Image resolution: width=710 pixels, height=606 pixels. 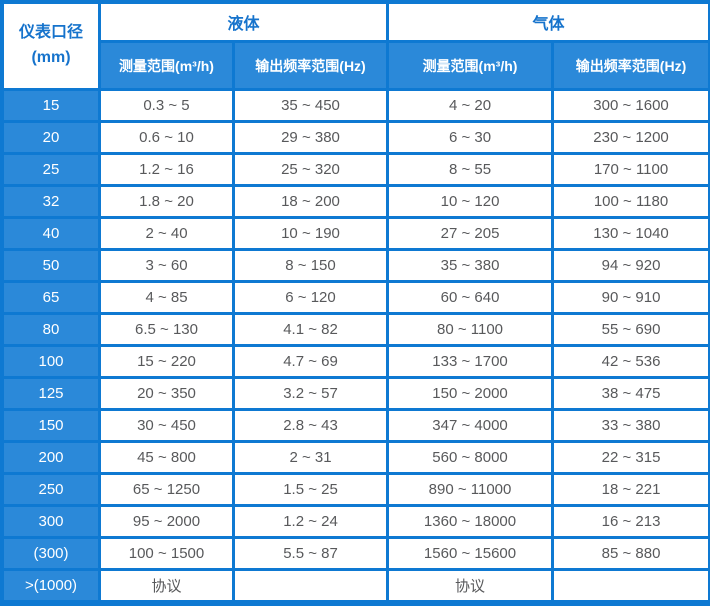 What do you see at coordinates (311, 105) in the screenshot?
I see `liquid-freq-cell: 35 ~ 450` at bounding box center [311, 105].